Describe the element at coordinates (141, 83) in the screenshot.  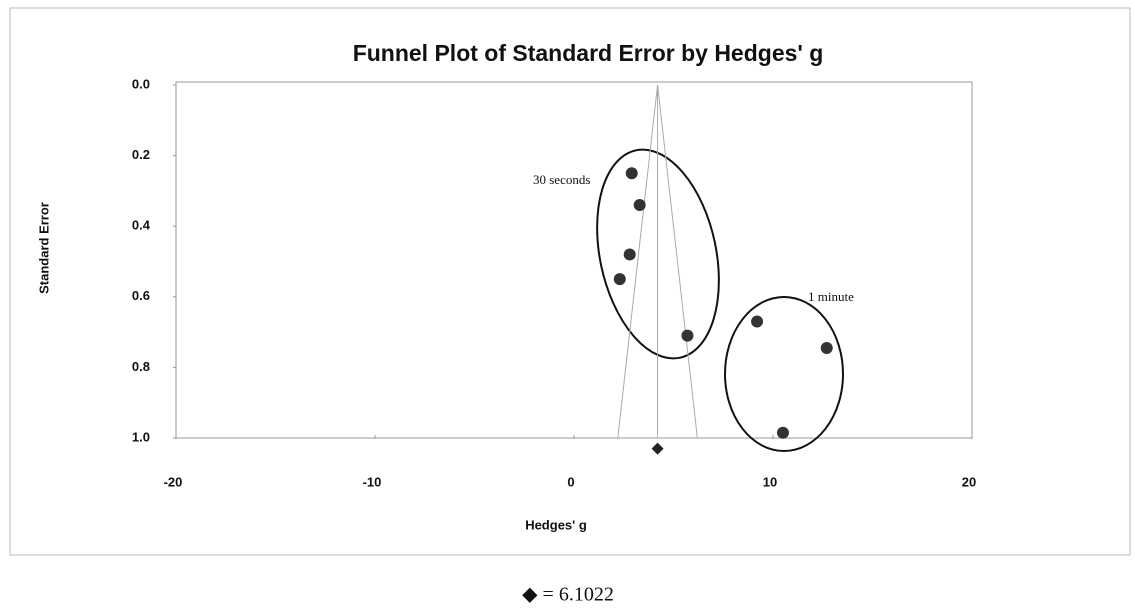
I see `y-tick-label: 0.0` at that location.